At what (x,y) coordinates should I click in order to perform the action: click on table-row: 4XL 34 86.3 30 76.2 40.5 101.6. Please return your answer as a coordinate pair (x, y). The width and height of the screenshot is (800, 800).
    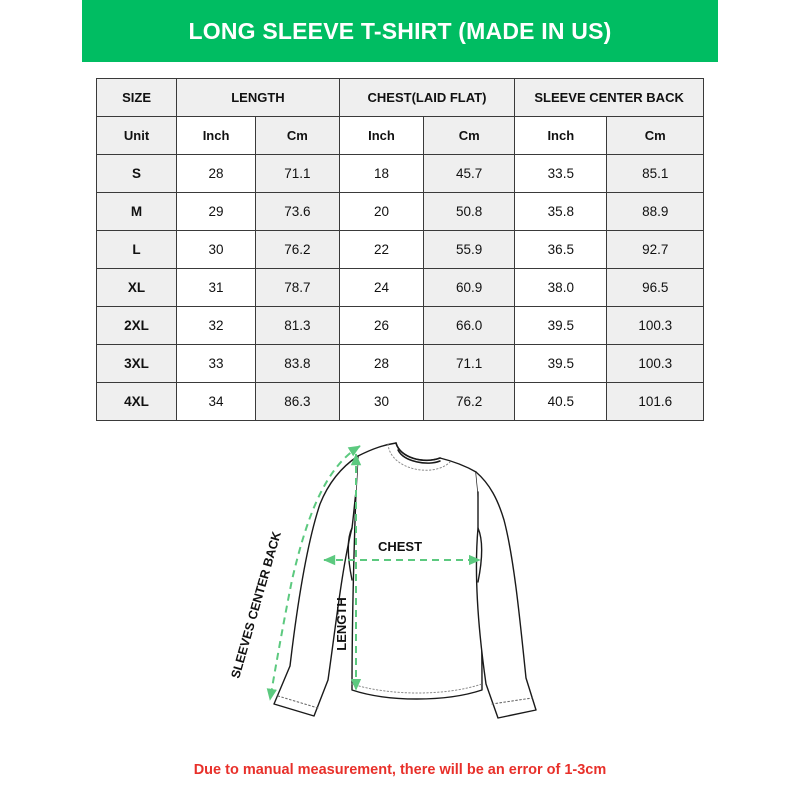
    Looking at the image, I should click on (399, 401).